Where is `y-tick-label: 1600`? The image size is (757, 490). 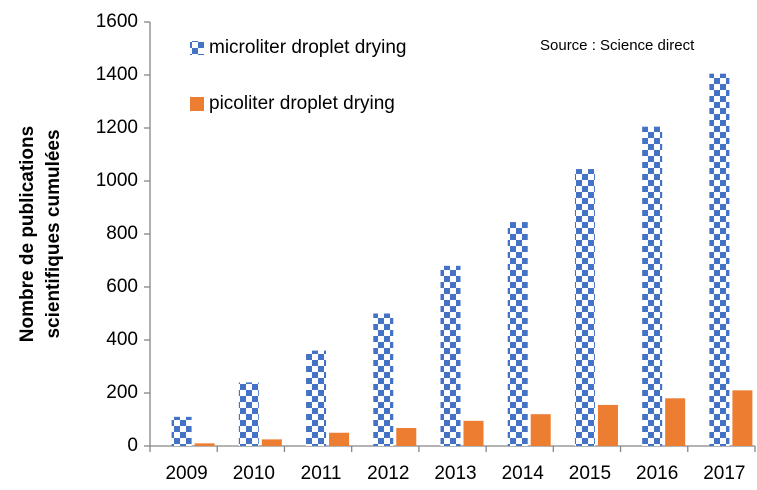 y-tick-label: 1600 is located at coordinates (117, 21).